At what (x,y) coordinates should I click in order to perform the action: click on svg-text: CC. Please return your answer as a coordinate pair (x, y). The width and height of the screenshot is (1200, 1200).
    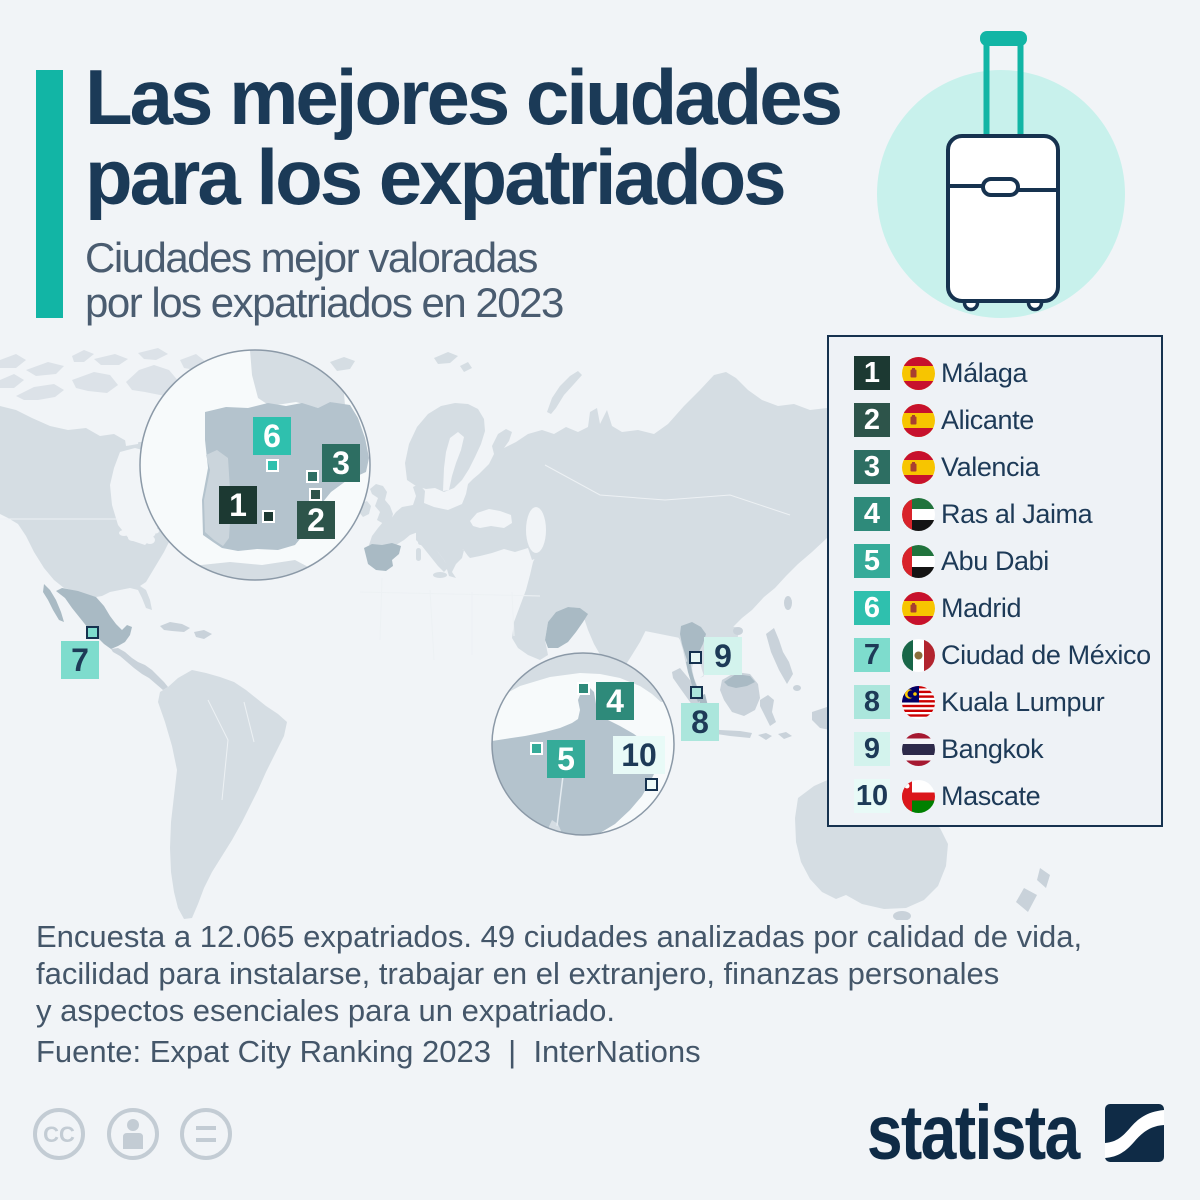
    Looking at the image, I should click on (59, 1134).